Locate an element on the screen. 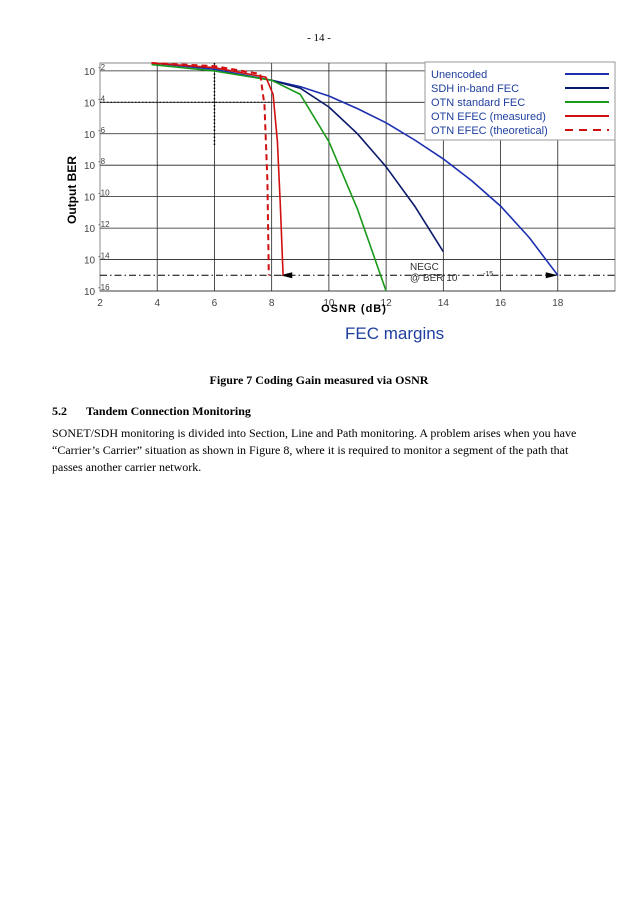  x-axis-label: OSNR (dB) is located at coordinates (354, 309).